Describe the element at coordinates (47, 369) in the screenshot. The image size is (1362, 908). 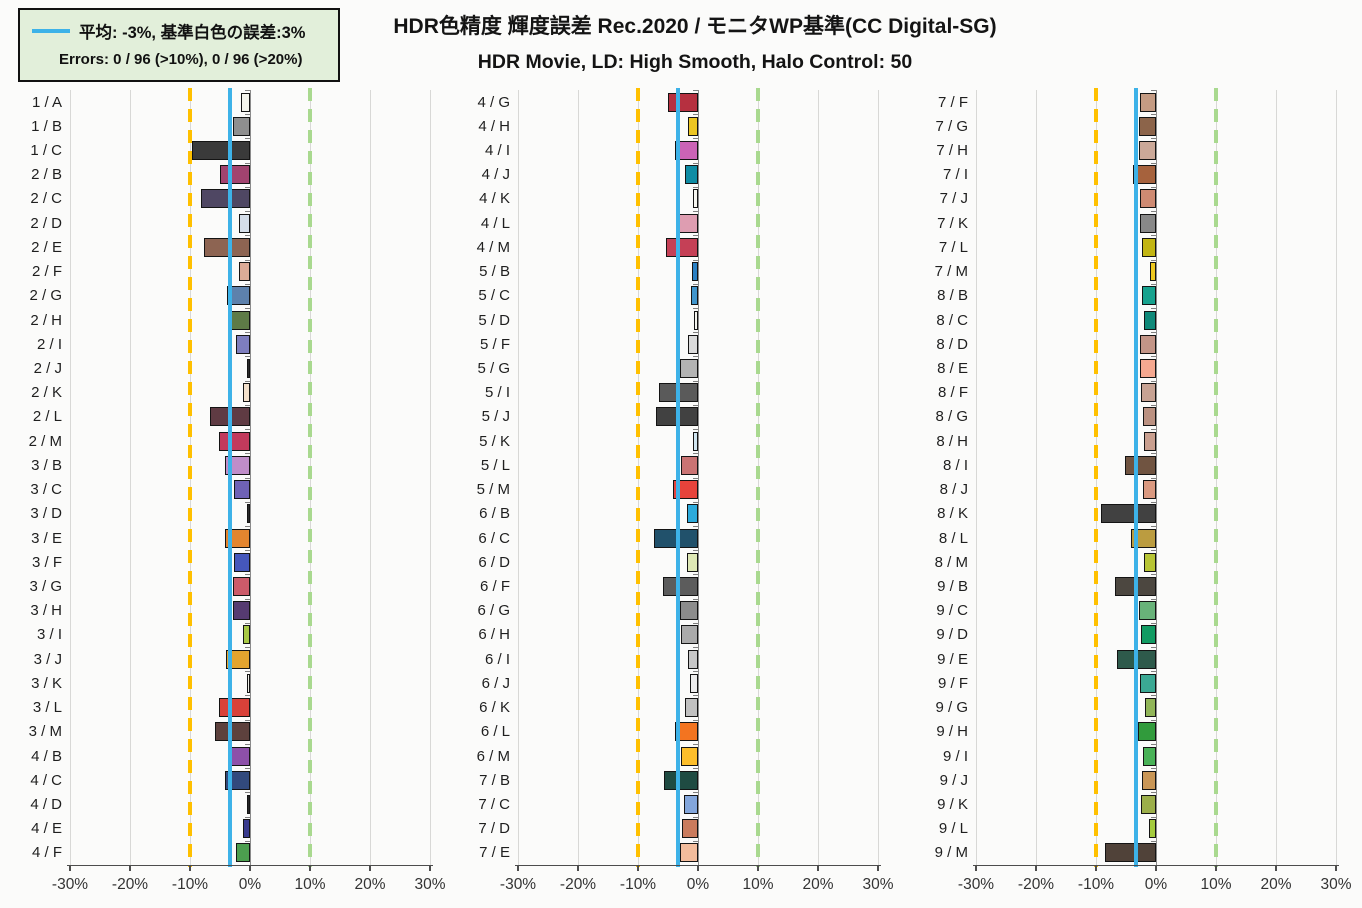
I see `row-label: 2 / J` at that location.